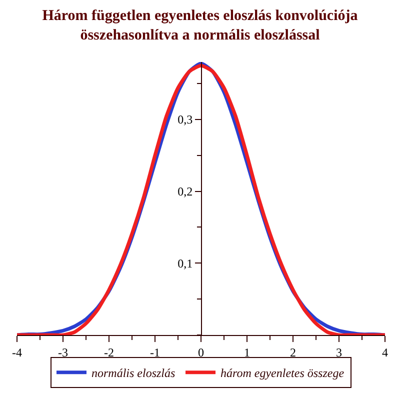  I want to click on x-tick-label: -2, so click(109, 352).